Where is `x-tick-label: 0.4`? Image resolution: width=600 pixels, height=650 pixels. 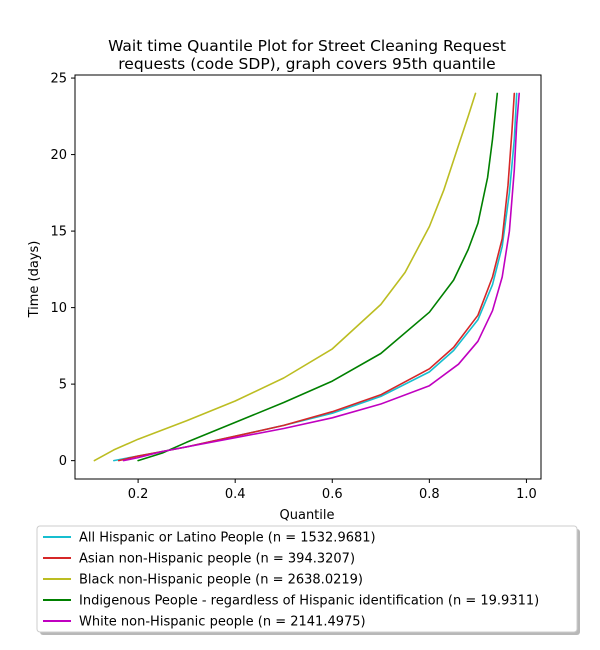 x-tick-label: 0.4 is located at coordinates (235, 494).